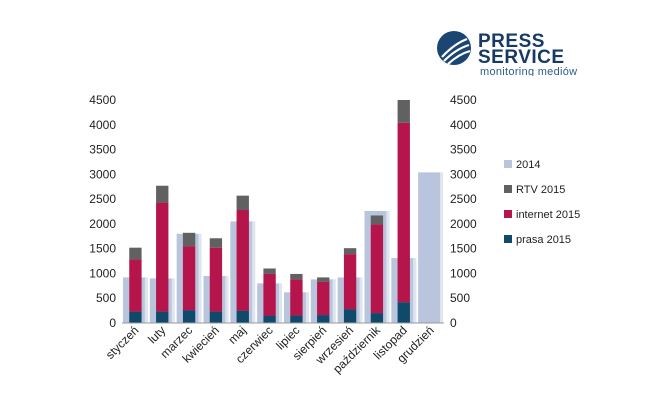  I want to click on y-tick-right-1500: 1500, so click(463, 249).